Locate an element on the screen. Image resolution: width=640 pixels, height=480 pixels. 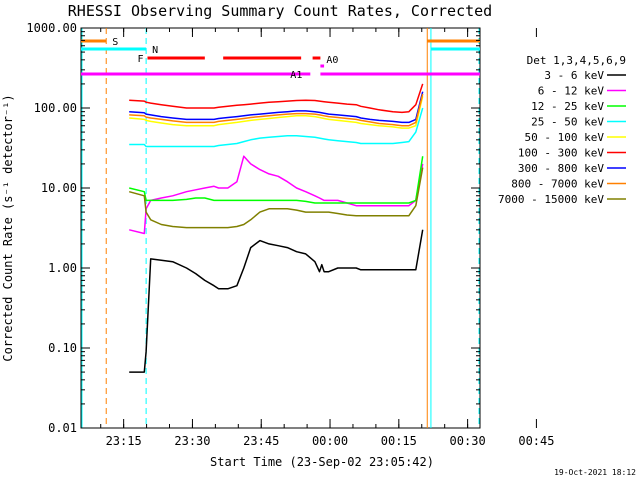
legend-label-800-7000-kev: 800 - 7000 keV is located at coordinates (557, 184).